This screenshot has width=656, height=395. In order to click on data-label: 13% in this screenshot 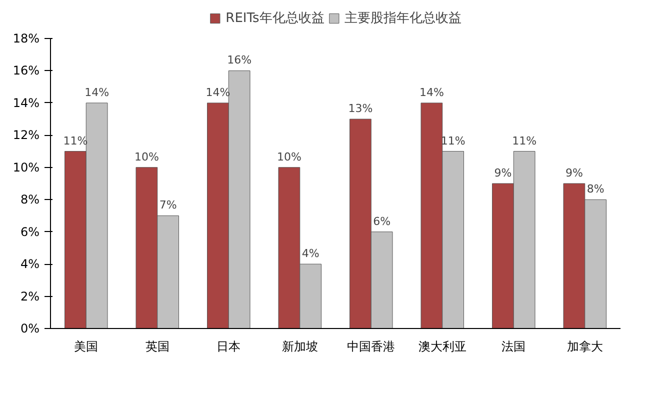, I will do `click(360, 109)`.